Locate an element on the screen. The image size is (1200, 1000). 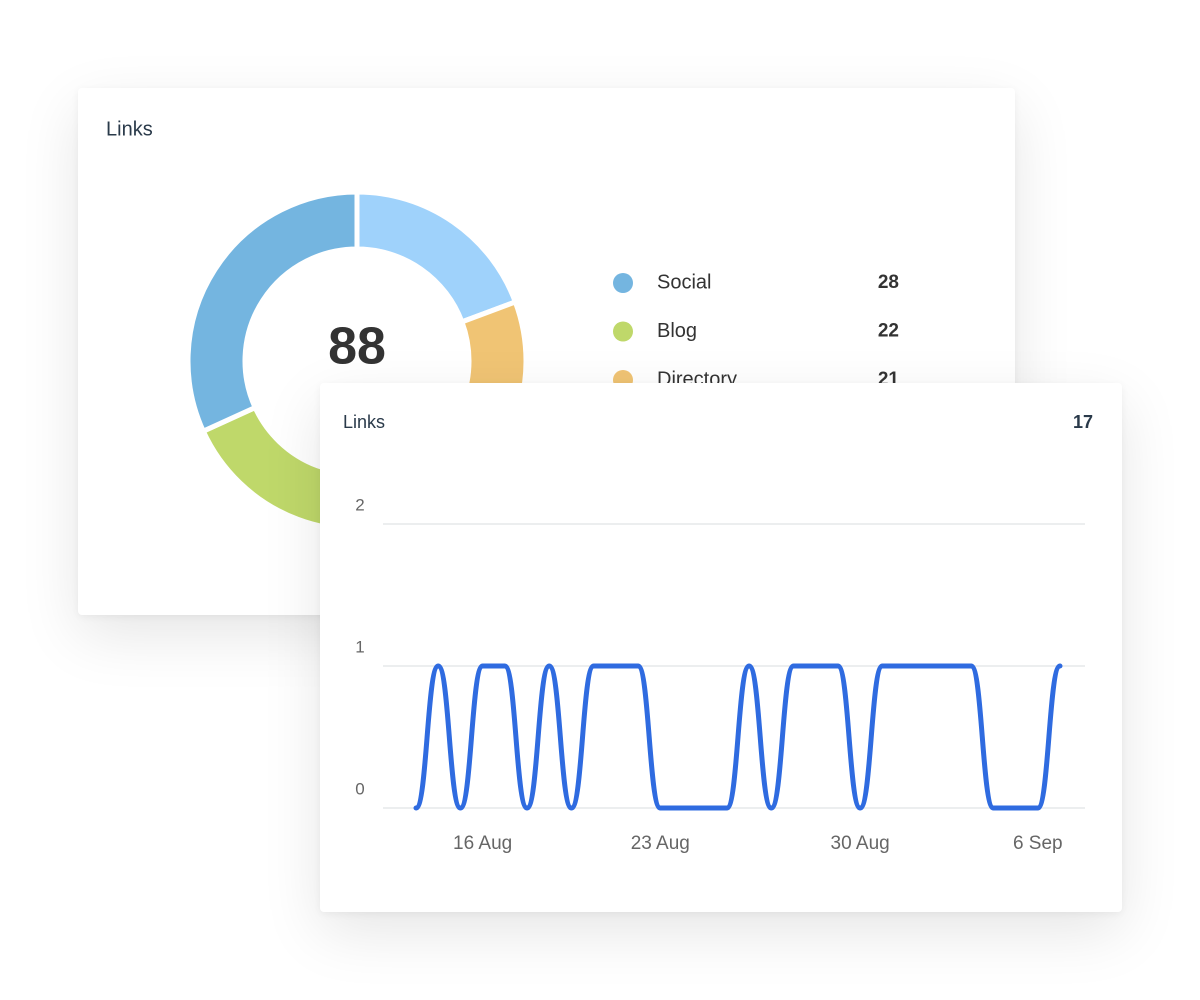
x-tick-label: 23 Aug is located at coordinates (660, 843).